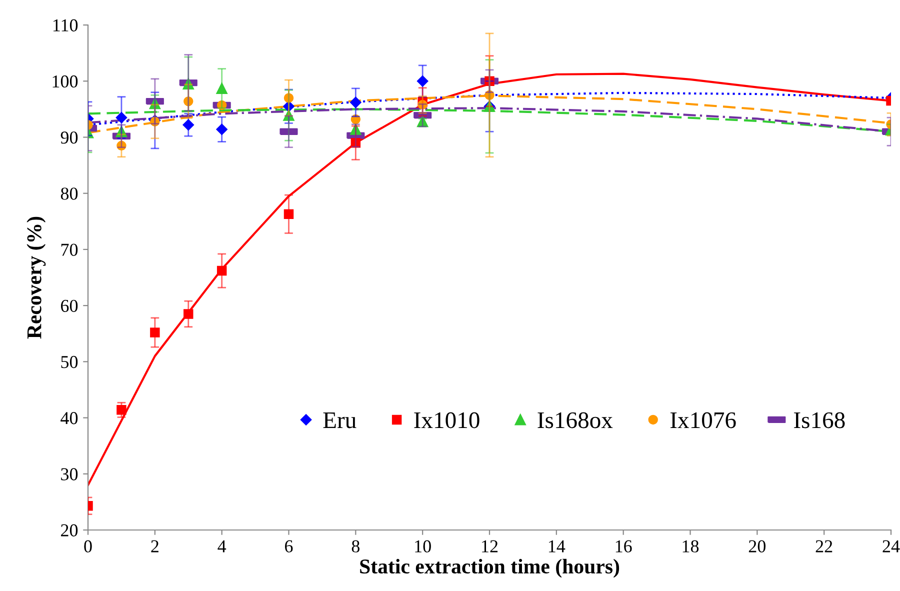 This screenshot has width=900, height=591. I want to click on x-tick-label: 16, so click(624, 546).